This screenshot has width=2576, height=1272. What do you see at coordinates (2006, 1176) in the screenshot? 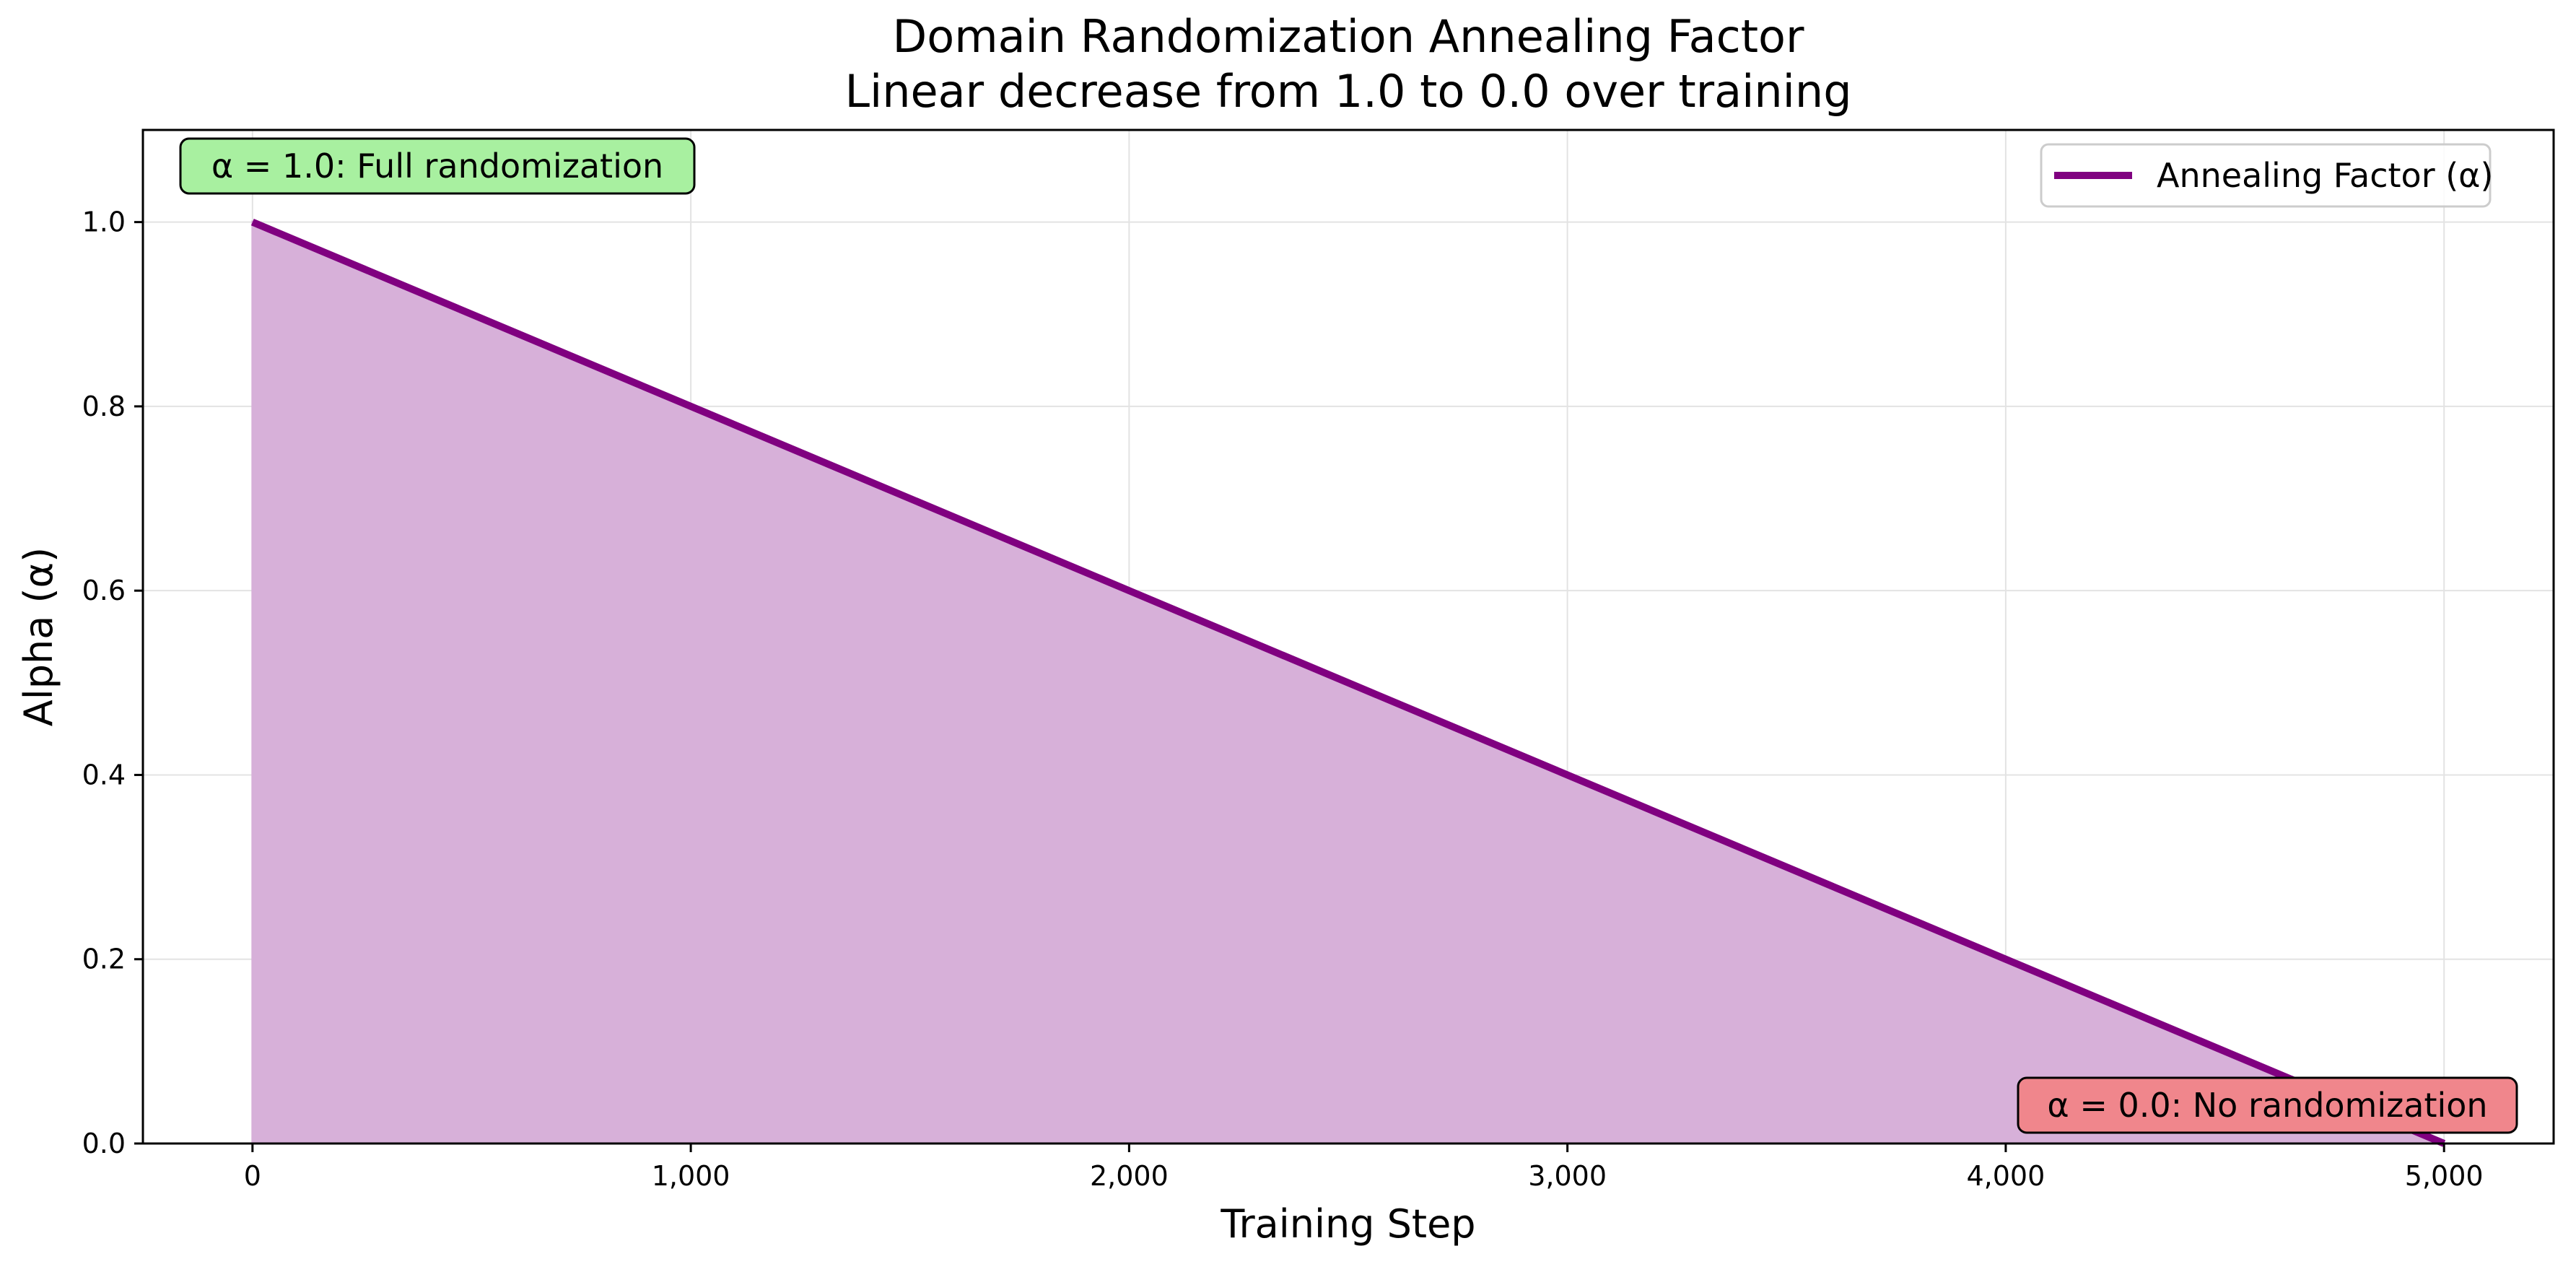
I see `x-tick-label: 4,000` at bounding box center [2006, 1176].